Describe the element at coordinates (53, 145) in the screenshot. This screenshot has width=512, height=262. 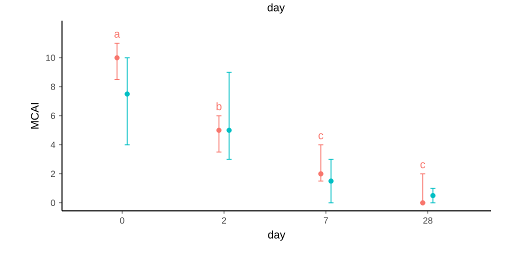
I see `y-tick-label: 4` at that location.